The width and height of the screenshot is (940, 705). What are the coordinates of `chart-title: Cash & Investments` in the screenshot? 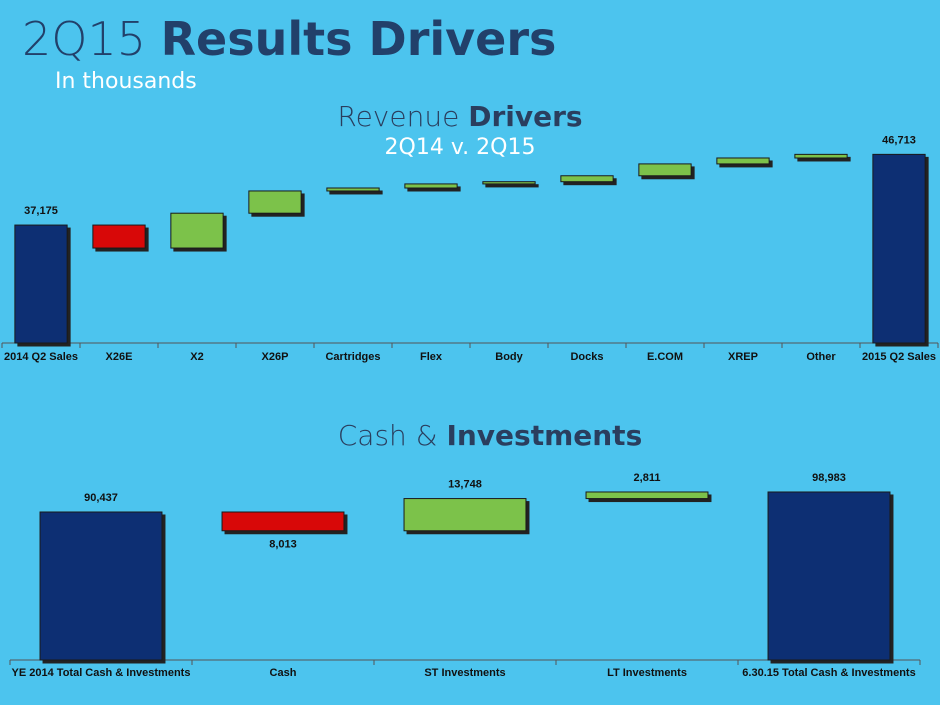 It's located at (490, 435).